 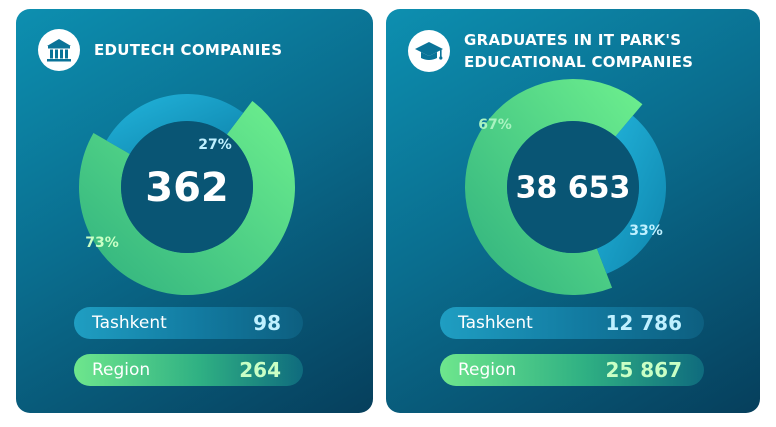 I want to click on region-value: 25 867, so click(x=643, y=370).